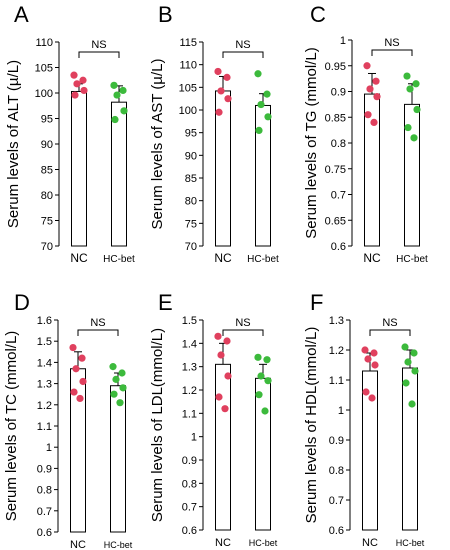 The height and width of the screenshot is (550, 450). I want to click on y-axis-label: Serum levels of ALT (µ/L), so click(13, 144).